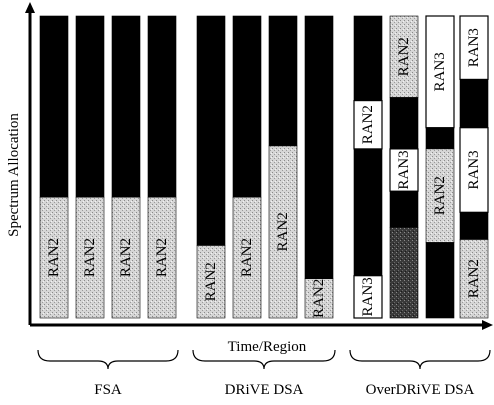 Image resolution: width=494 pixels, height=405 pixels. I want to click on column-2-1: RAN2, so click(211, 167).